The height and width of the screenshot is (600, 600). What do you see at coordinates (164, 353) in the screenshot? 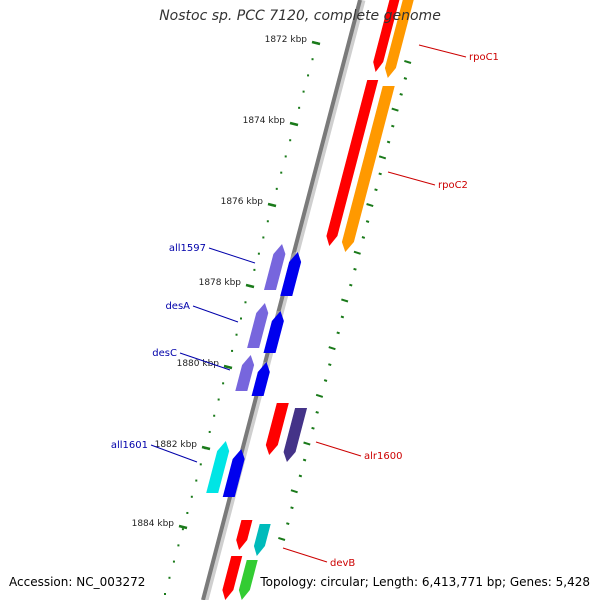
I see `gene-label-desC: desC` at bounding box center [164, 353].